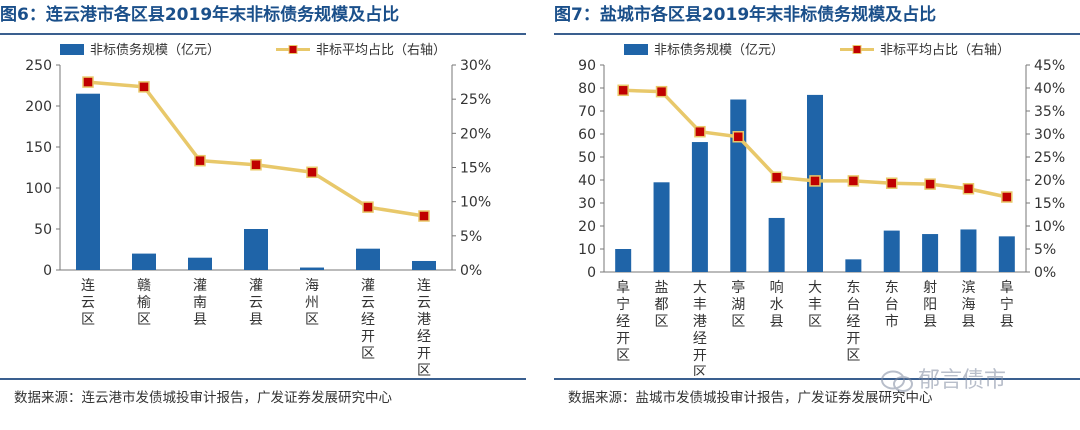 Image resolution: width=1080 pixels, height=430 pixels. I want to click on y-tick-label: 150, so click(38, 148).